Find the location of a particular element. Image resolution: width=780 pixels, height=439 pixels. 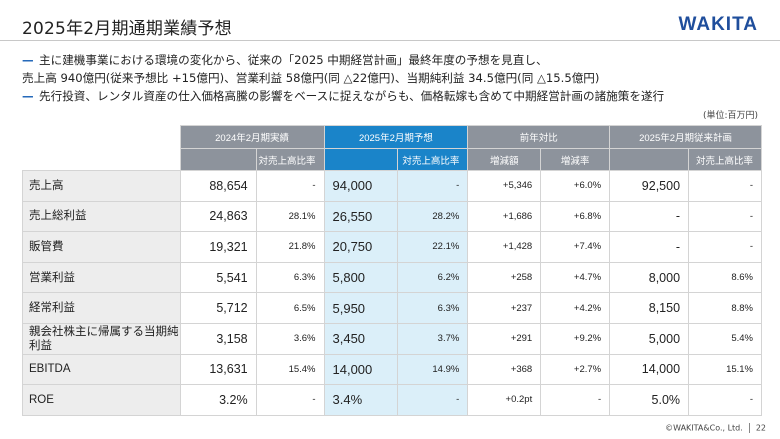

table-row: 営業利益 5,541 6.3% 5,800 6.2% +258 +4.7% 8,000 8.6% is located at coordinates (392, 277).